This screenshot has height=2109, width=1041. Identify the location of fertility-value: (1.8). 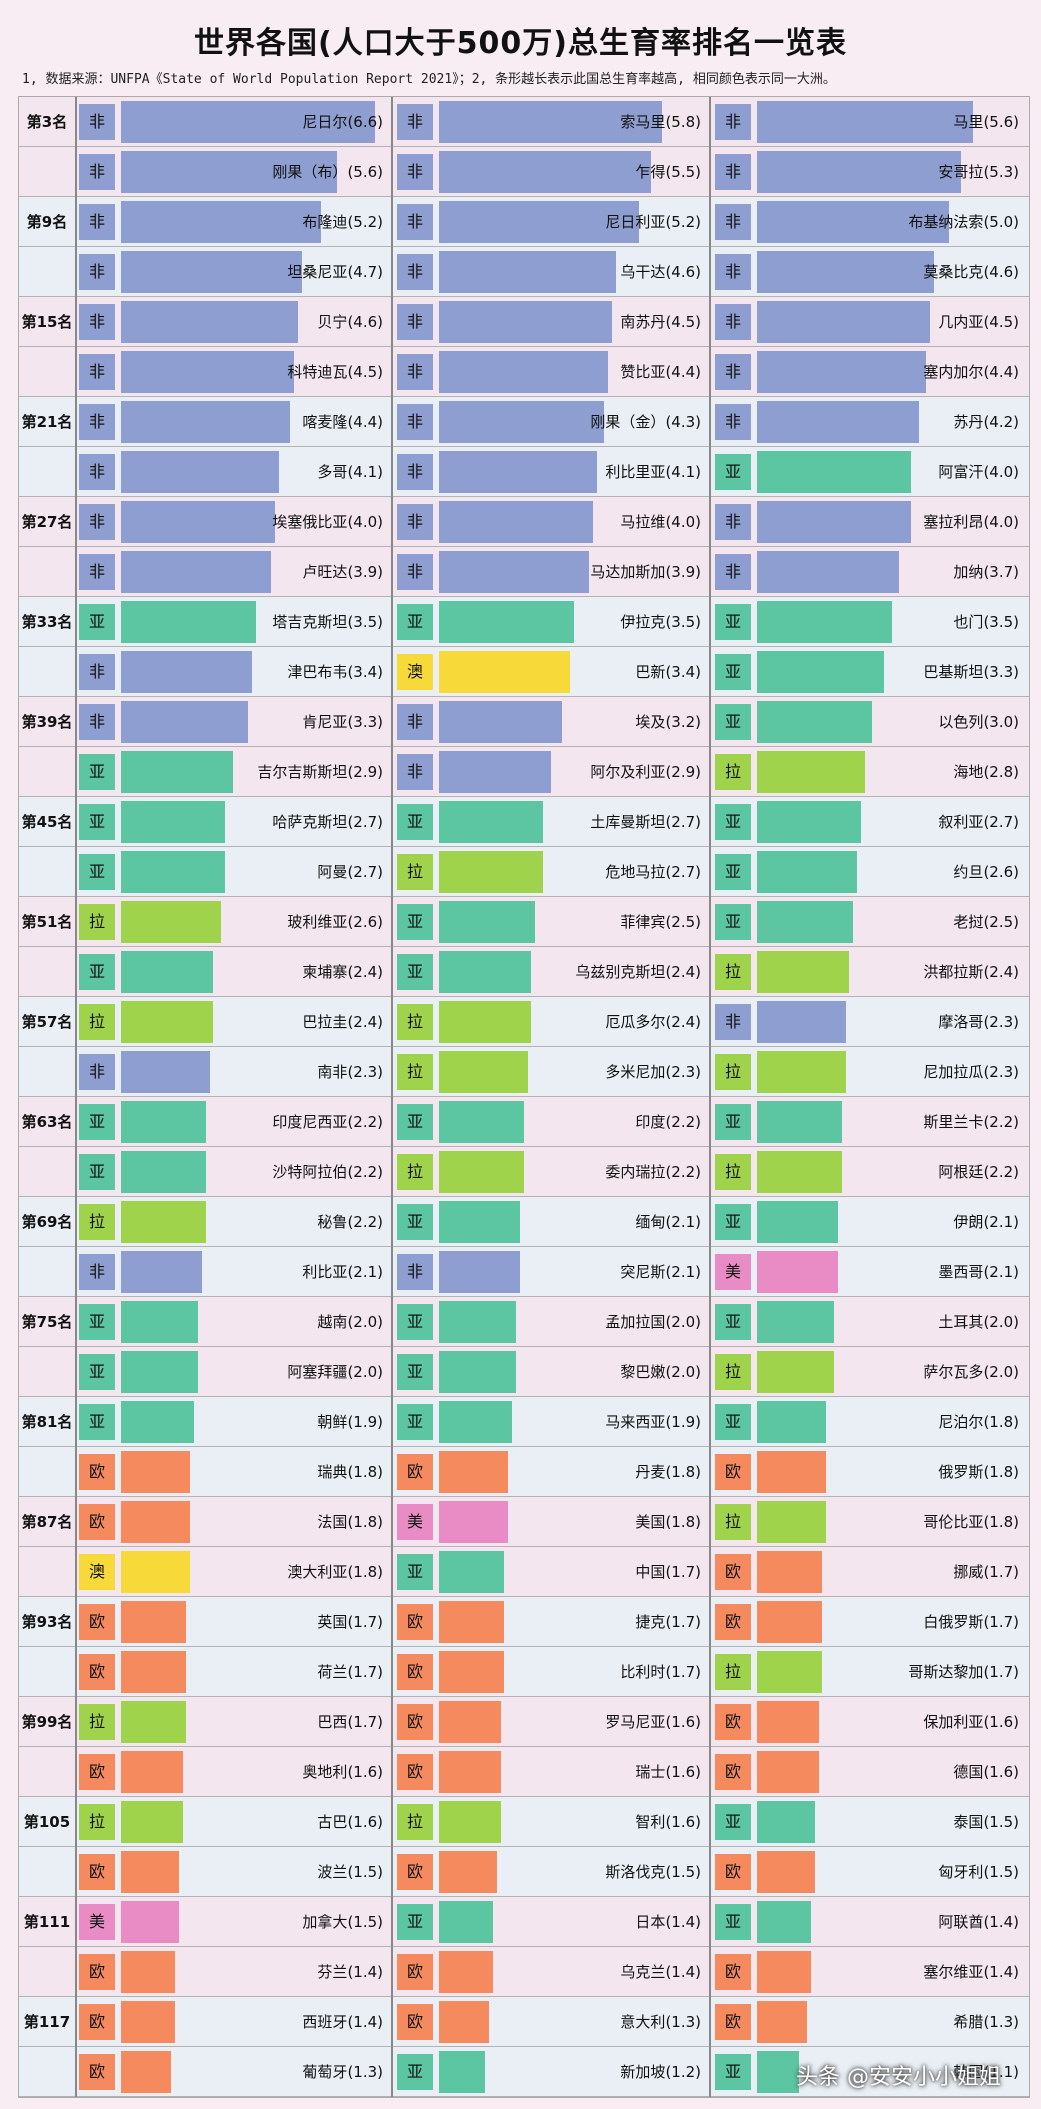
(1001, 1422).